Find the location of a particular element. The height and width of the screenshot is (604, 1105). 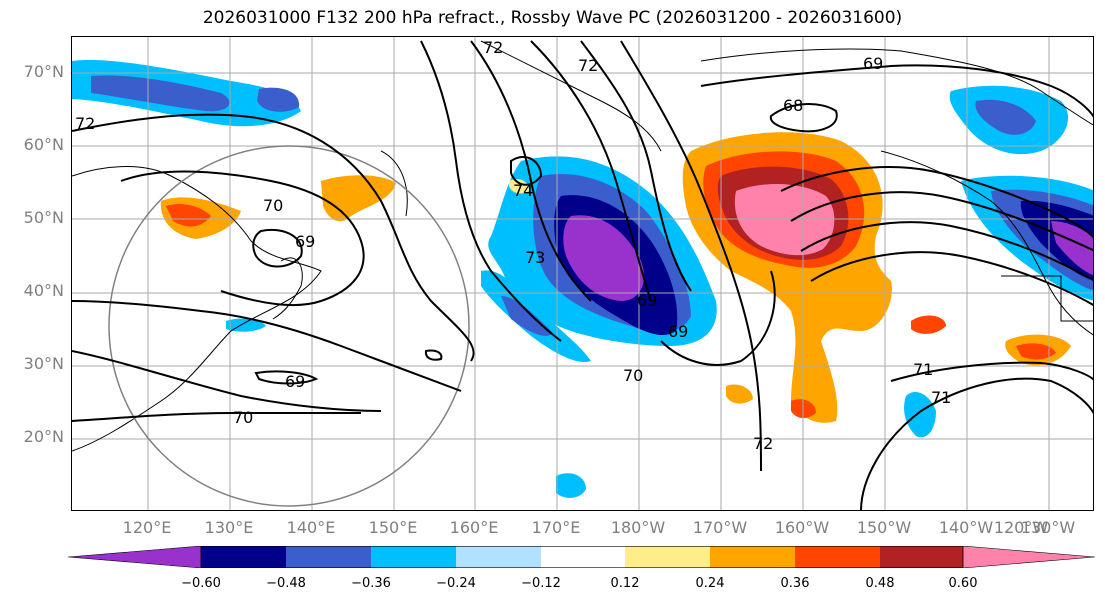

lon-label-130w: 130°W is located at coordinates (1048, 527).